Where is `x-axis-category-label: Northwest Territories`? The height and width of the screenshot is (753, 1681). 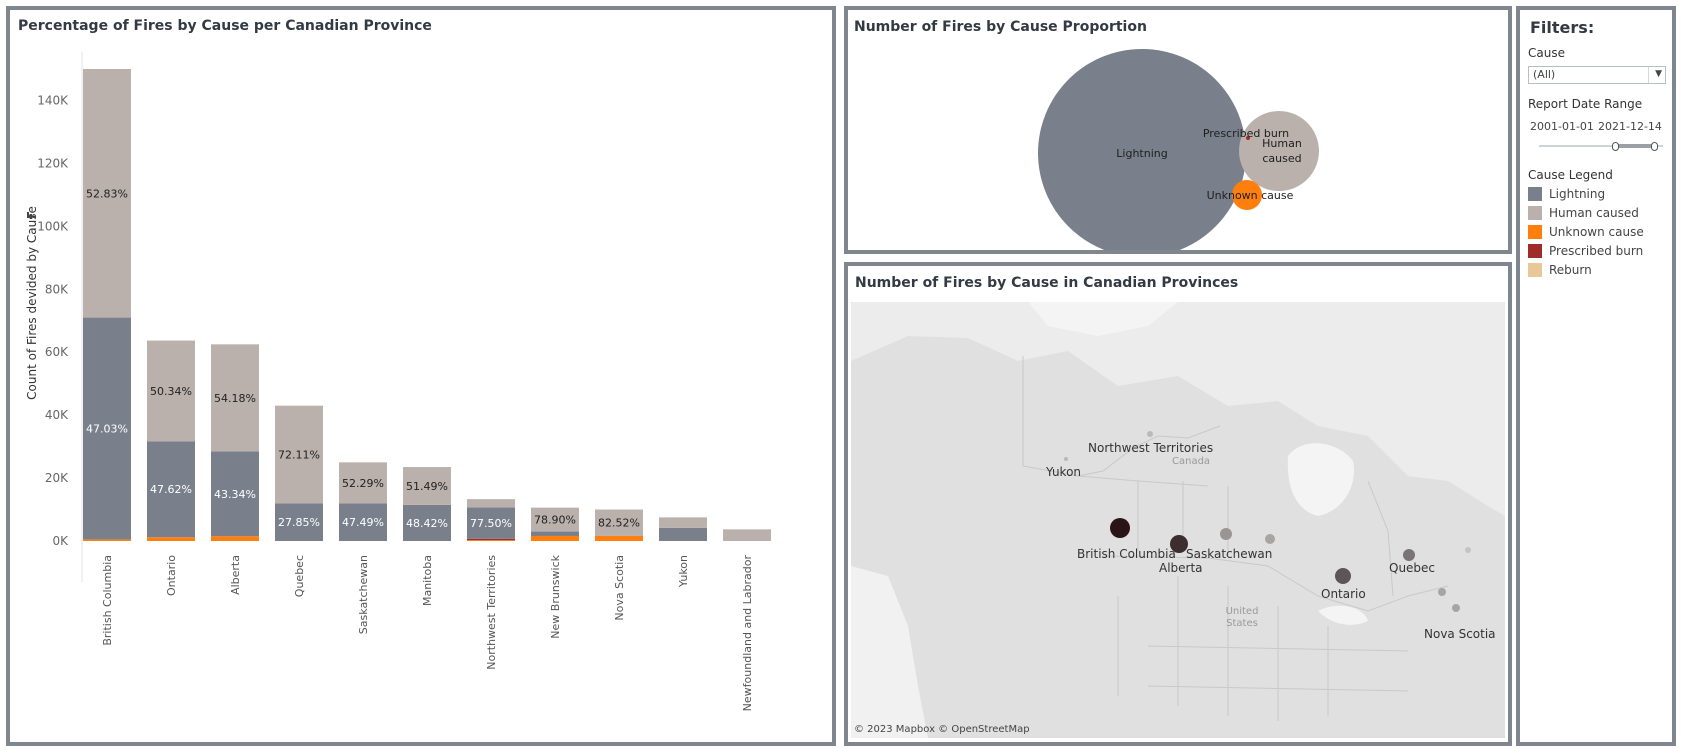 x-axis-category-label: Northwest Territories is located at coordinates (491, 612).